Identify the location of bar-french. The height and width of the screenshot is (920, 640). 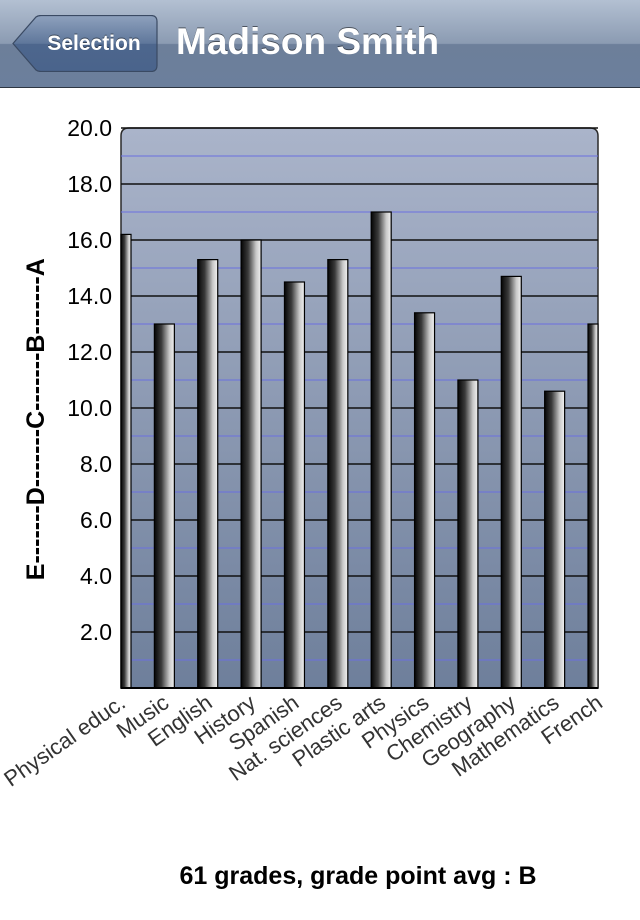
(593, 506).